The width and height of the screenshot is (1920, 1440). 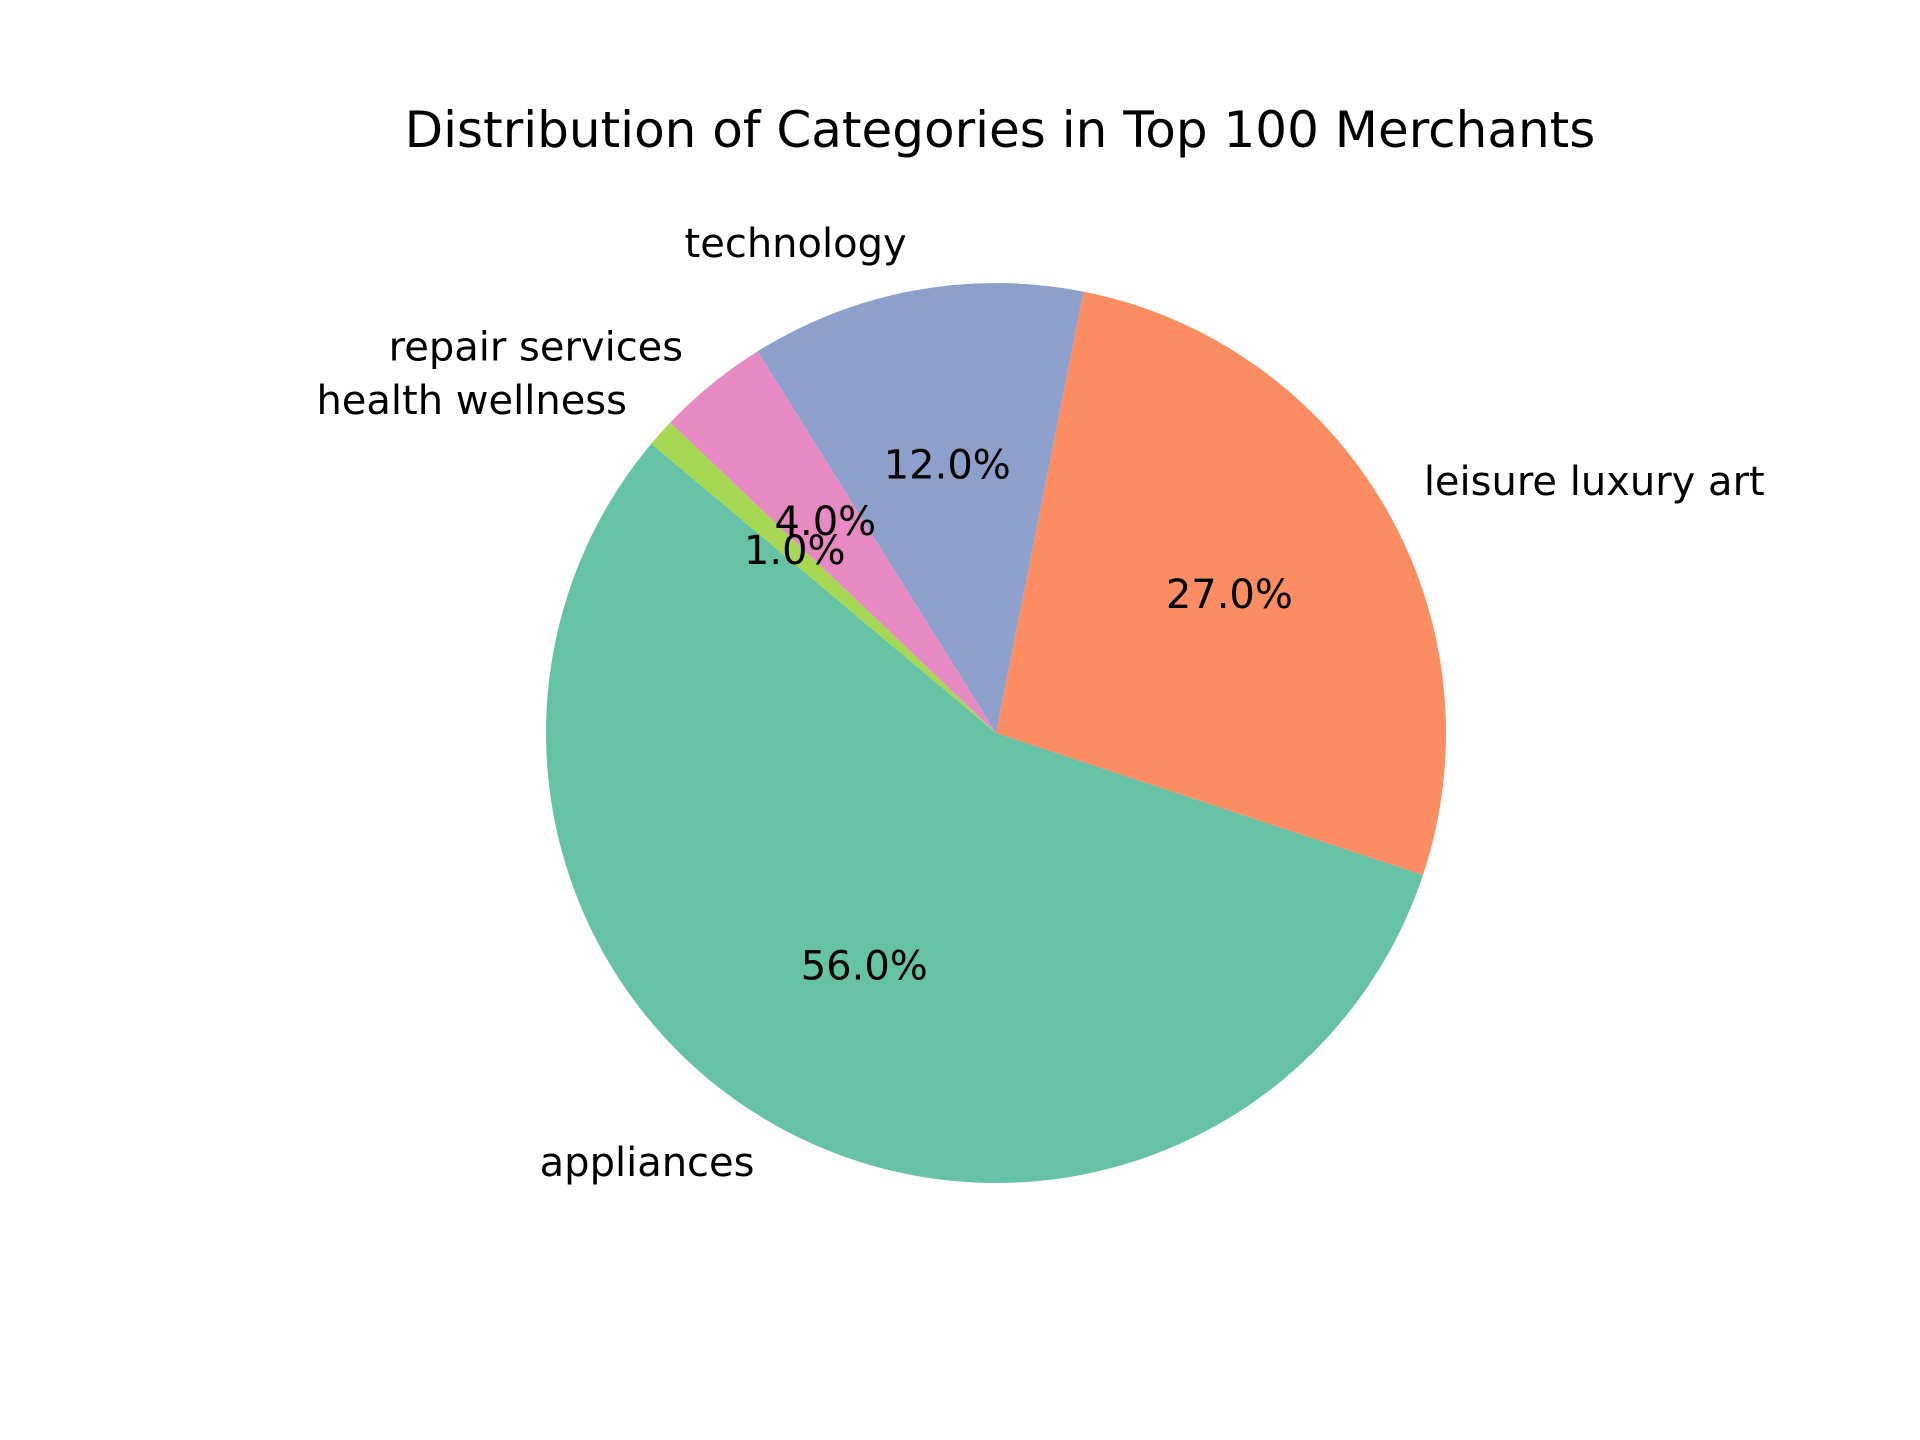 I want to click on slice-label-leisure-luxury-art: leisure luxury art, so click(x=1594, y=482).